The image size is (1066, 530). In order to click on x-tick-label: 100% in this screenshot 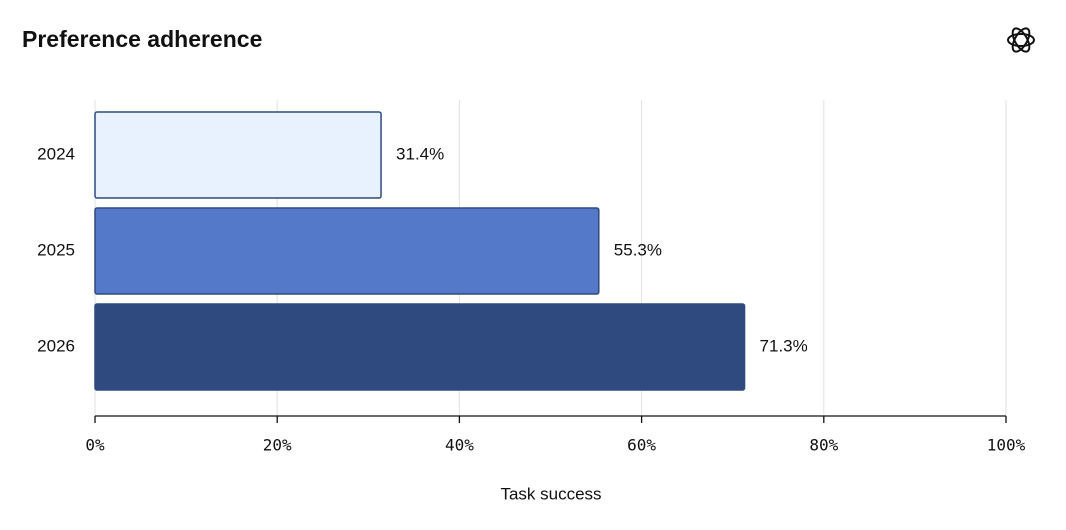, I will do `click(1006, 445)`.